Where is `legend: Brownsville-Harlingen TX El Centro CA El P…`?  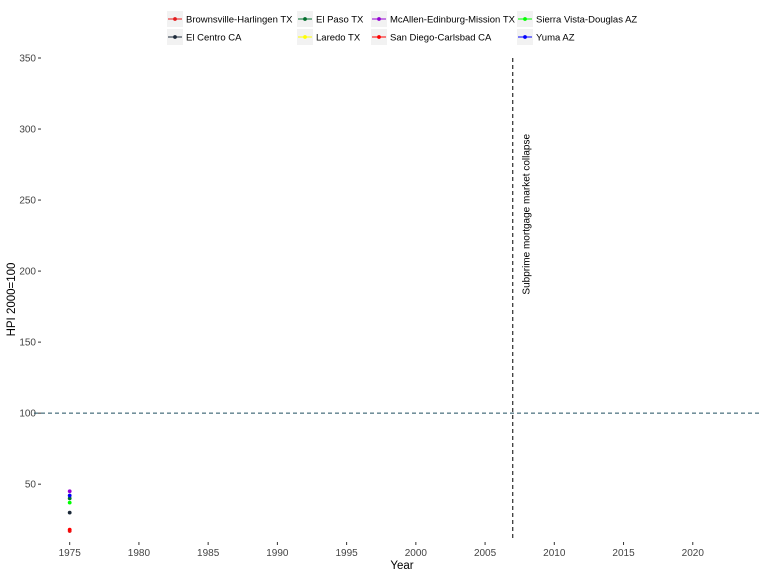 legend: Brownsville-Harlingen TX El Centro CA El P… is located at coordinates (402, 28).